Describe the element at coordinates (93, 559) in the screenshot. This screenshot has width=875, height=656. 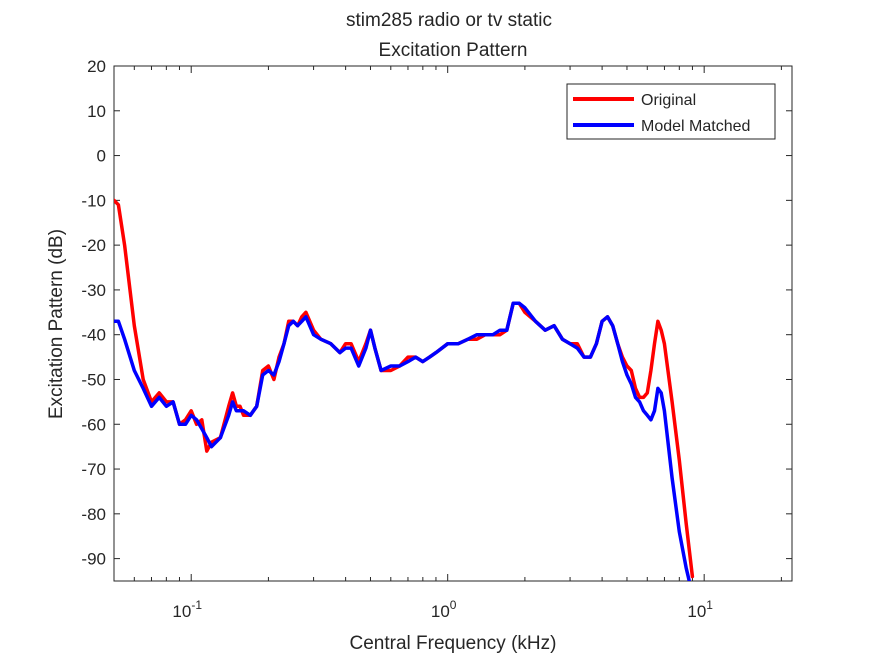
I see `y-tick-label: -90` at that location.